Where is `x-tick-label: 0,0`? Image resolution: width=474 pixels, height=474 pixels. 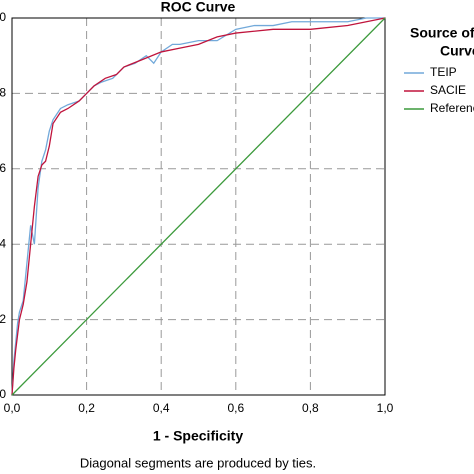 x-tick-label: 0,0 is located at coordinates (12, 408).